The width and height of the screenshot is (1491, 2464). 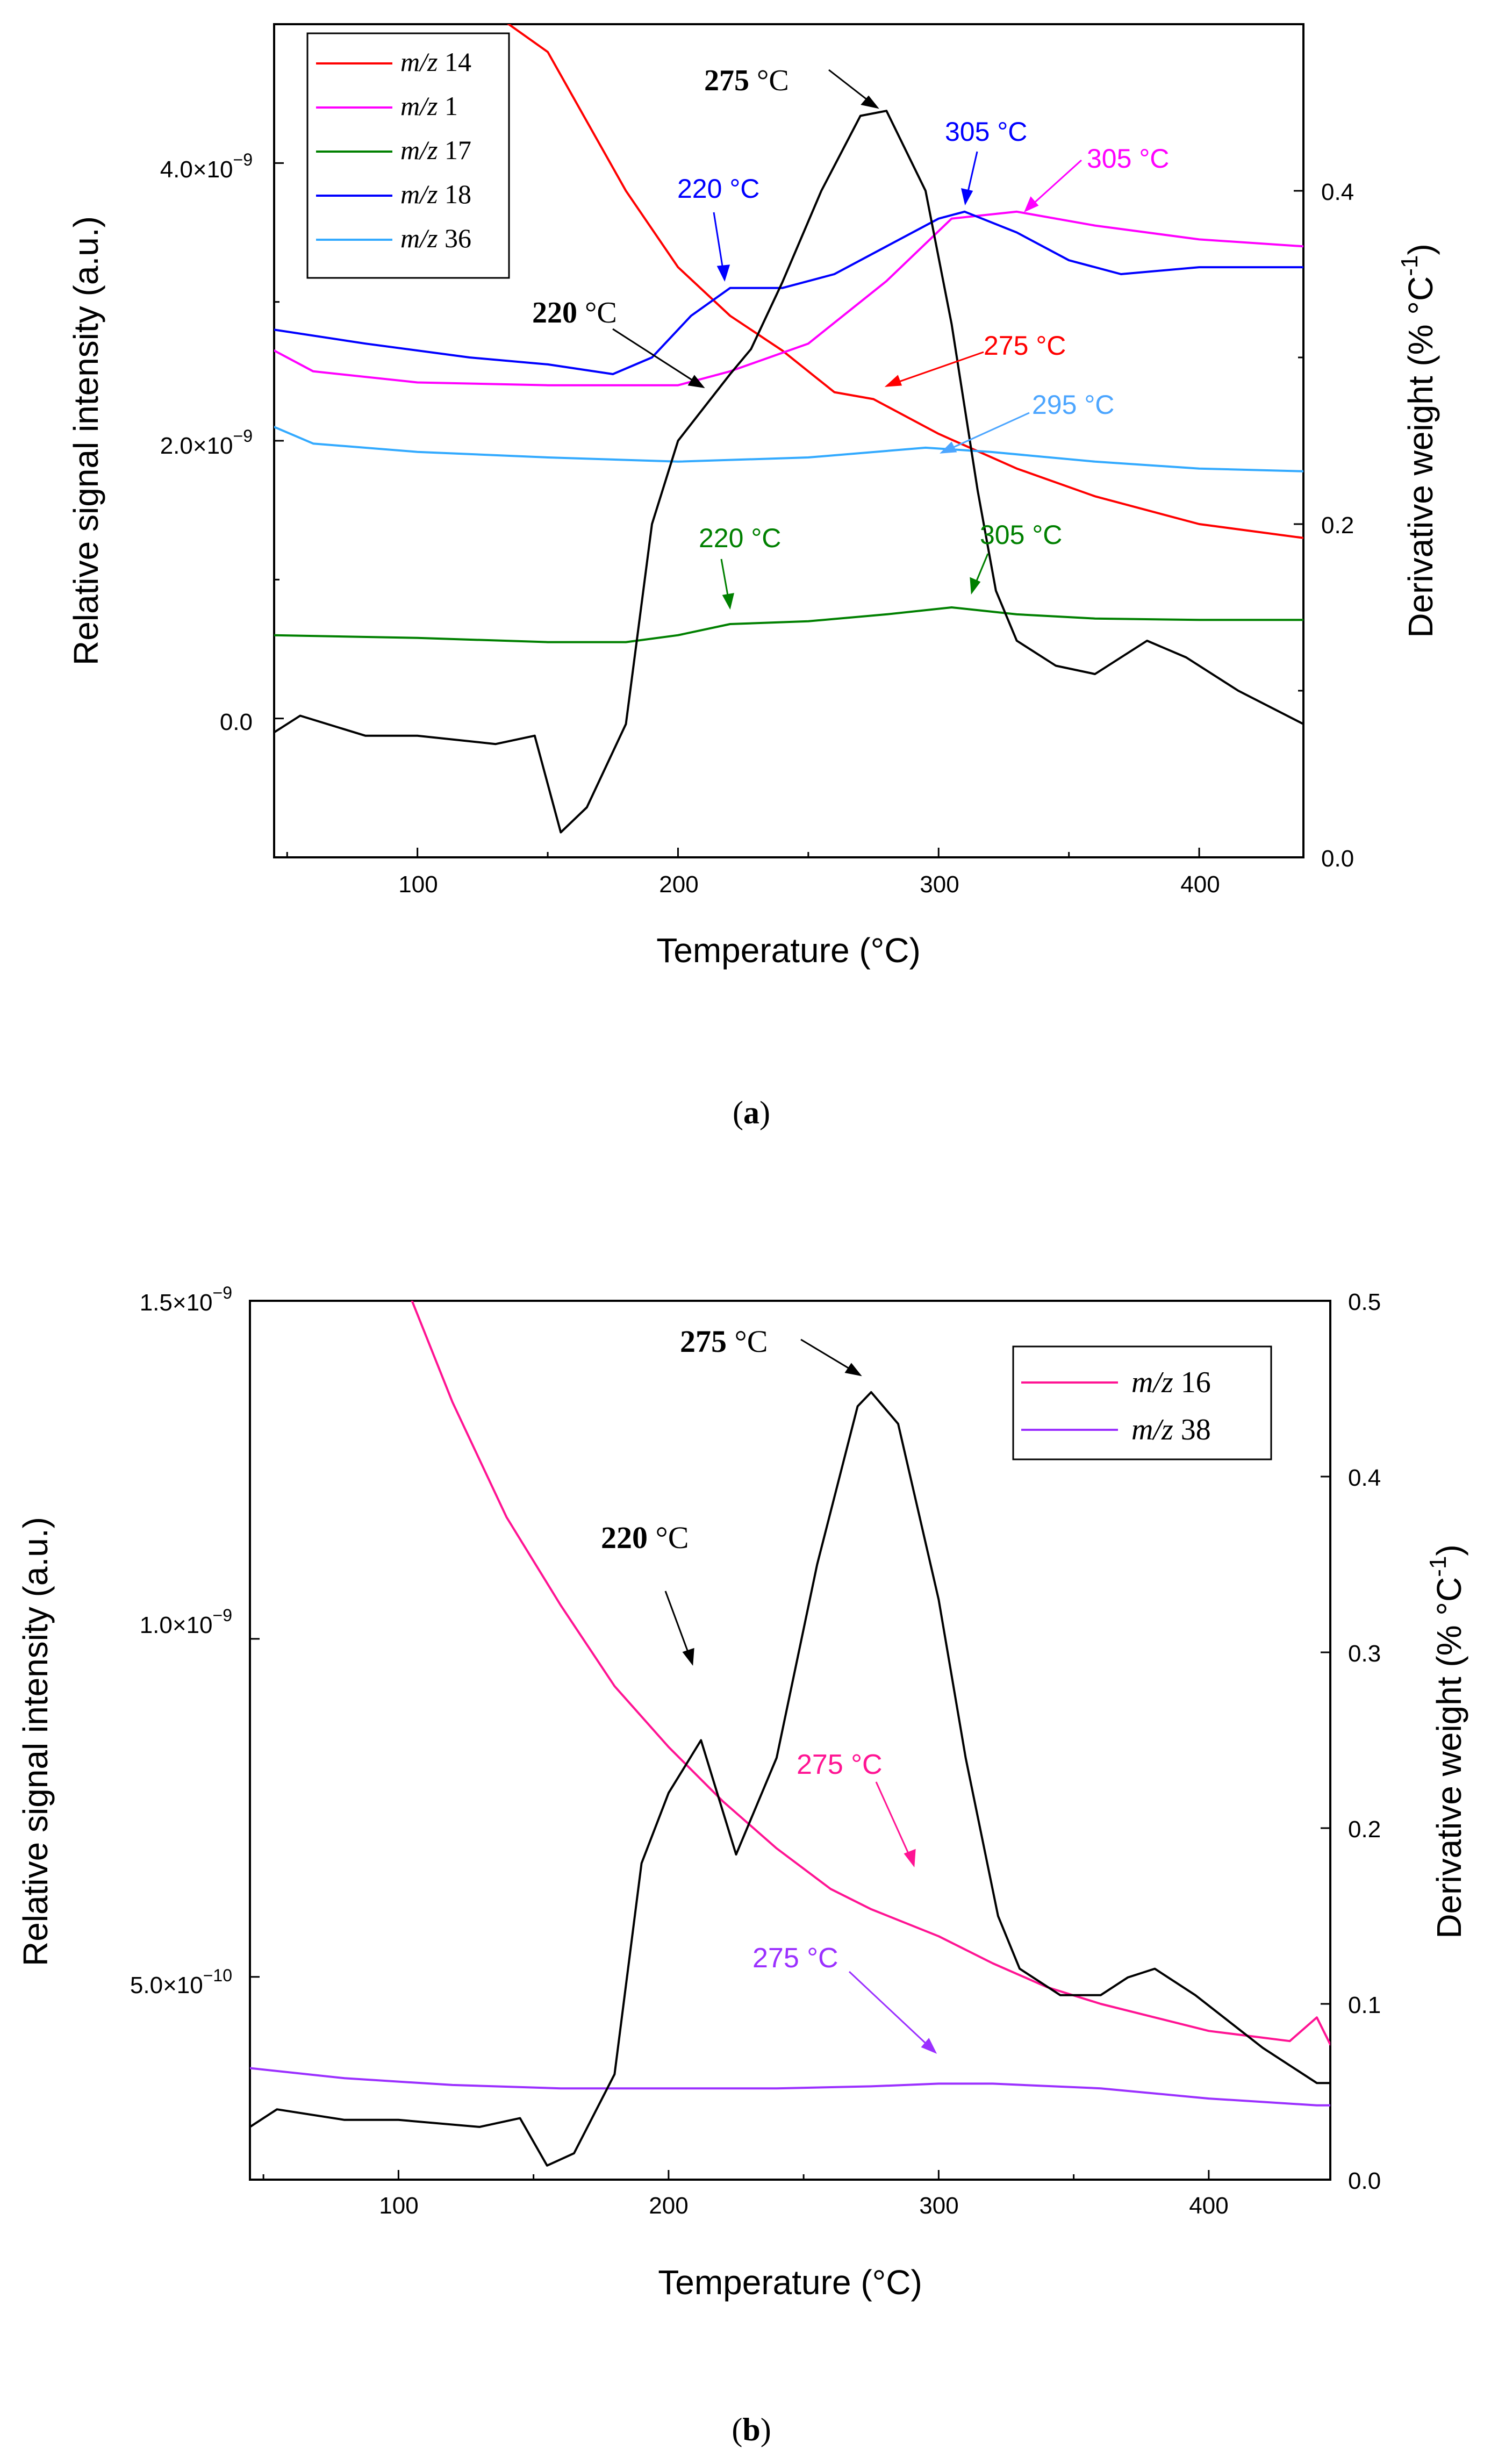 What do you see at coordinates (398, 2206) in the screenshot?
I see `panel-b-xtick-100: 100` at bounding box center [398, 2206].